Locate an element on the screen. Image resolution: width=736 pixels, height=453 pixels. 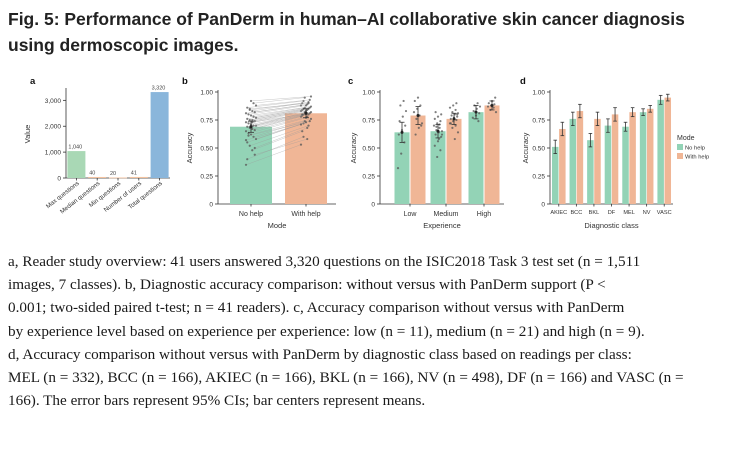
x-axis-label: Mode is located at coordinates (277, 225).